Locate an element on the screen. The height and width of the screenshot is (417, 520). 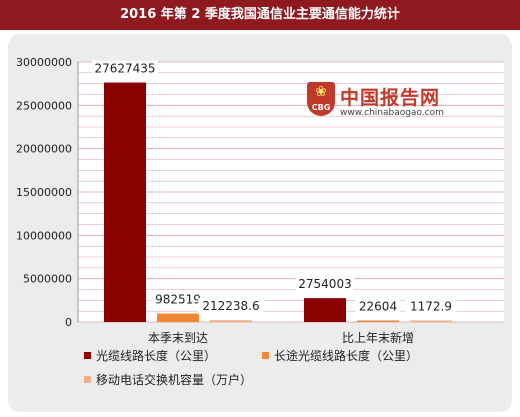
brand-url: www.chinabaogao.com is located at coordinates (392, 113).